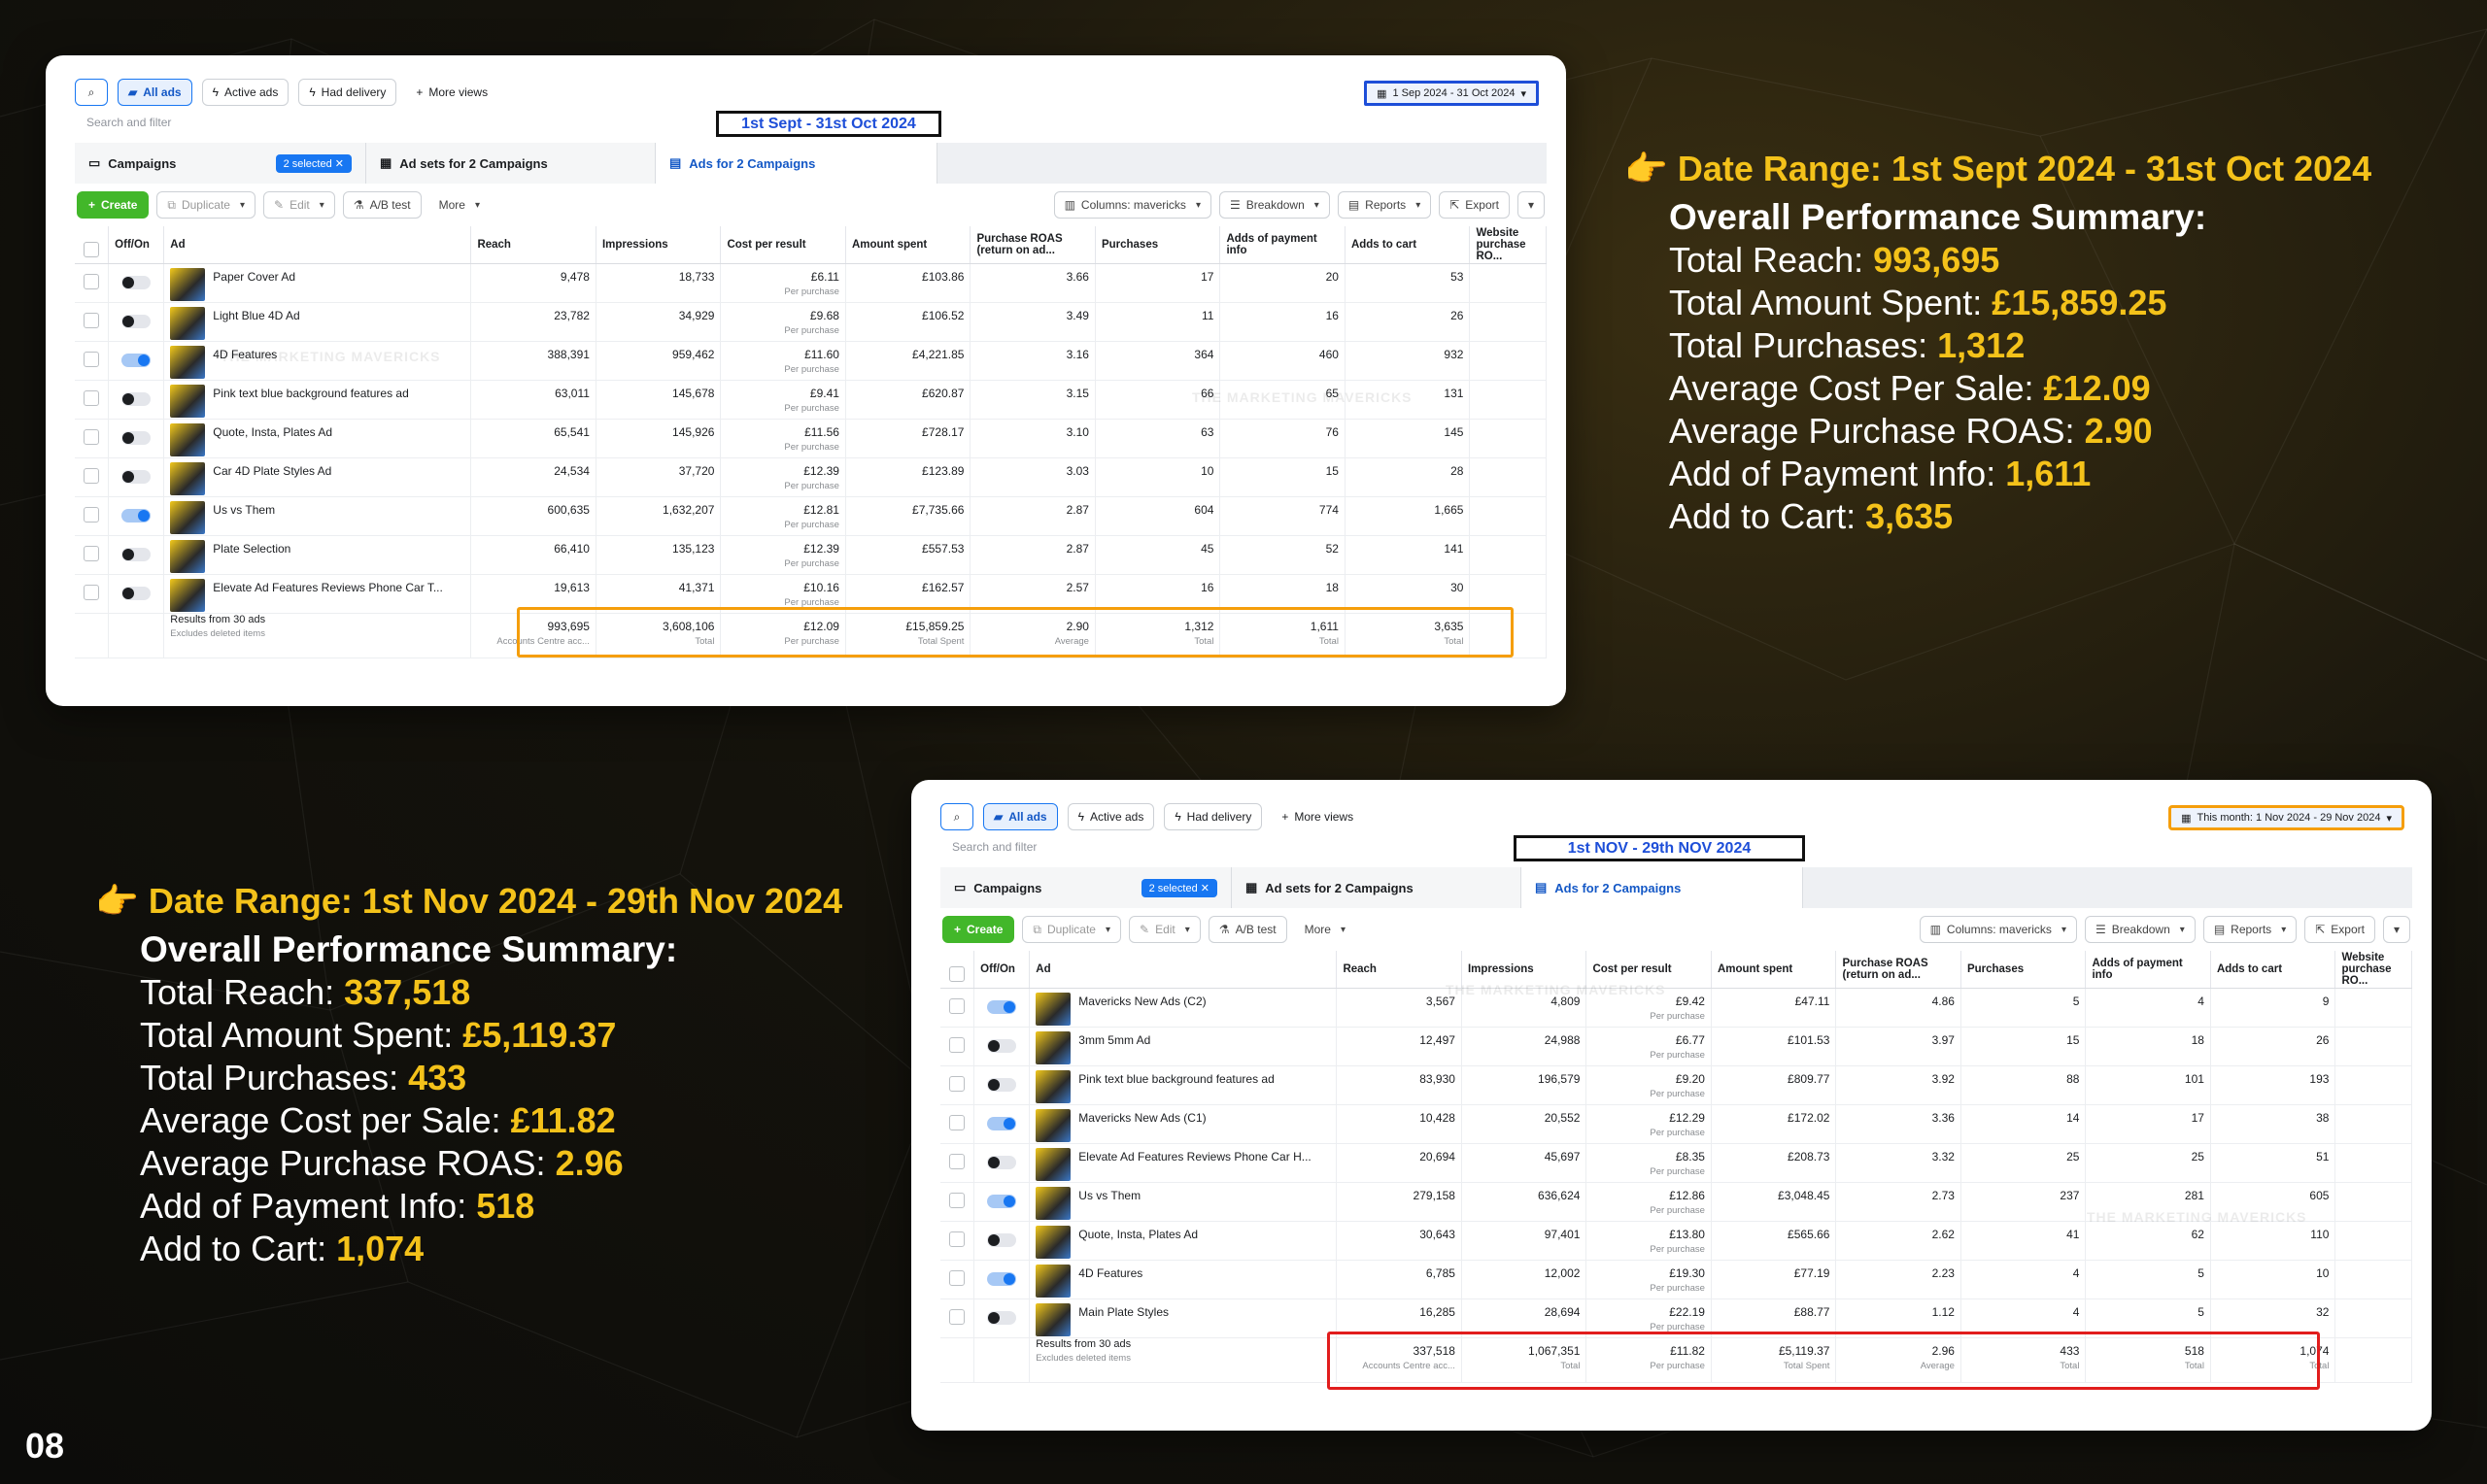 This screenshot has height=1484, width=2487. Describe the element at coordinates (1183, 1046) in the screenshot. I see `ad-cell: 3mm 5mm Ad` at that location.